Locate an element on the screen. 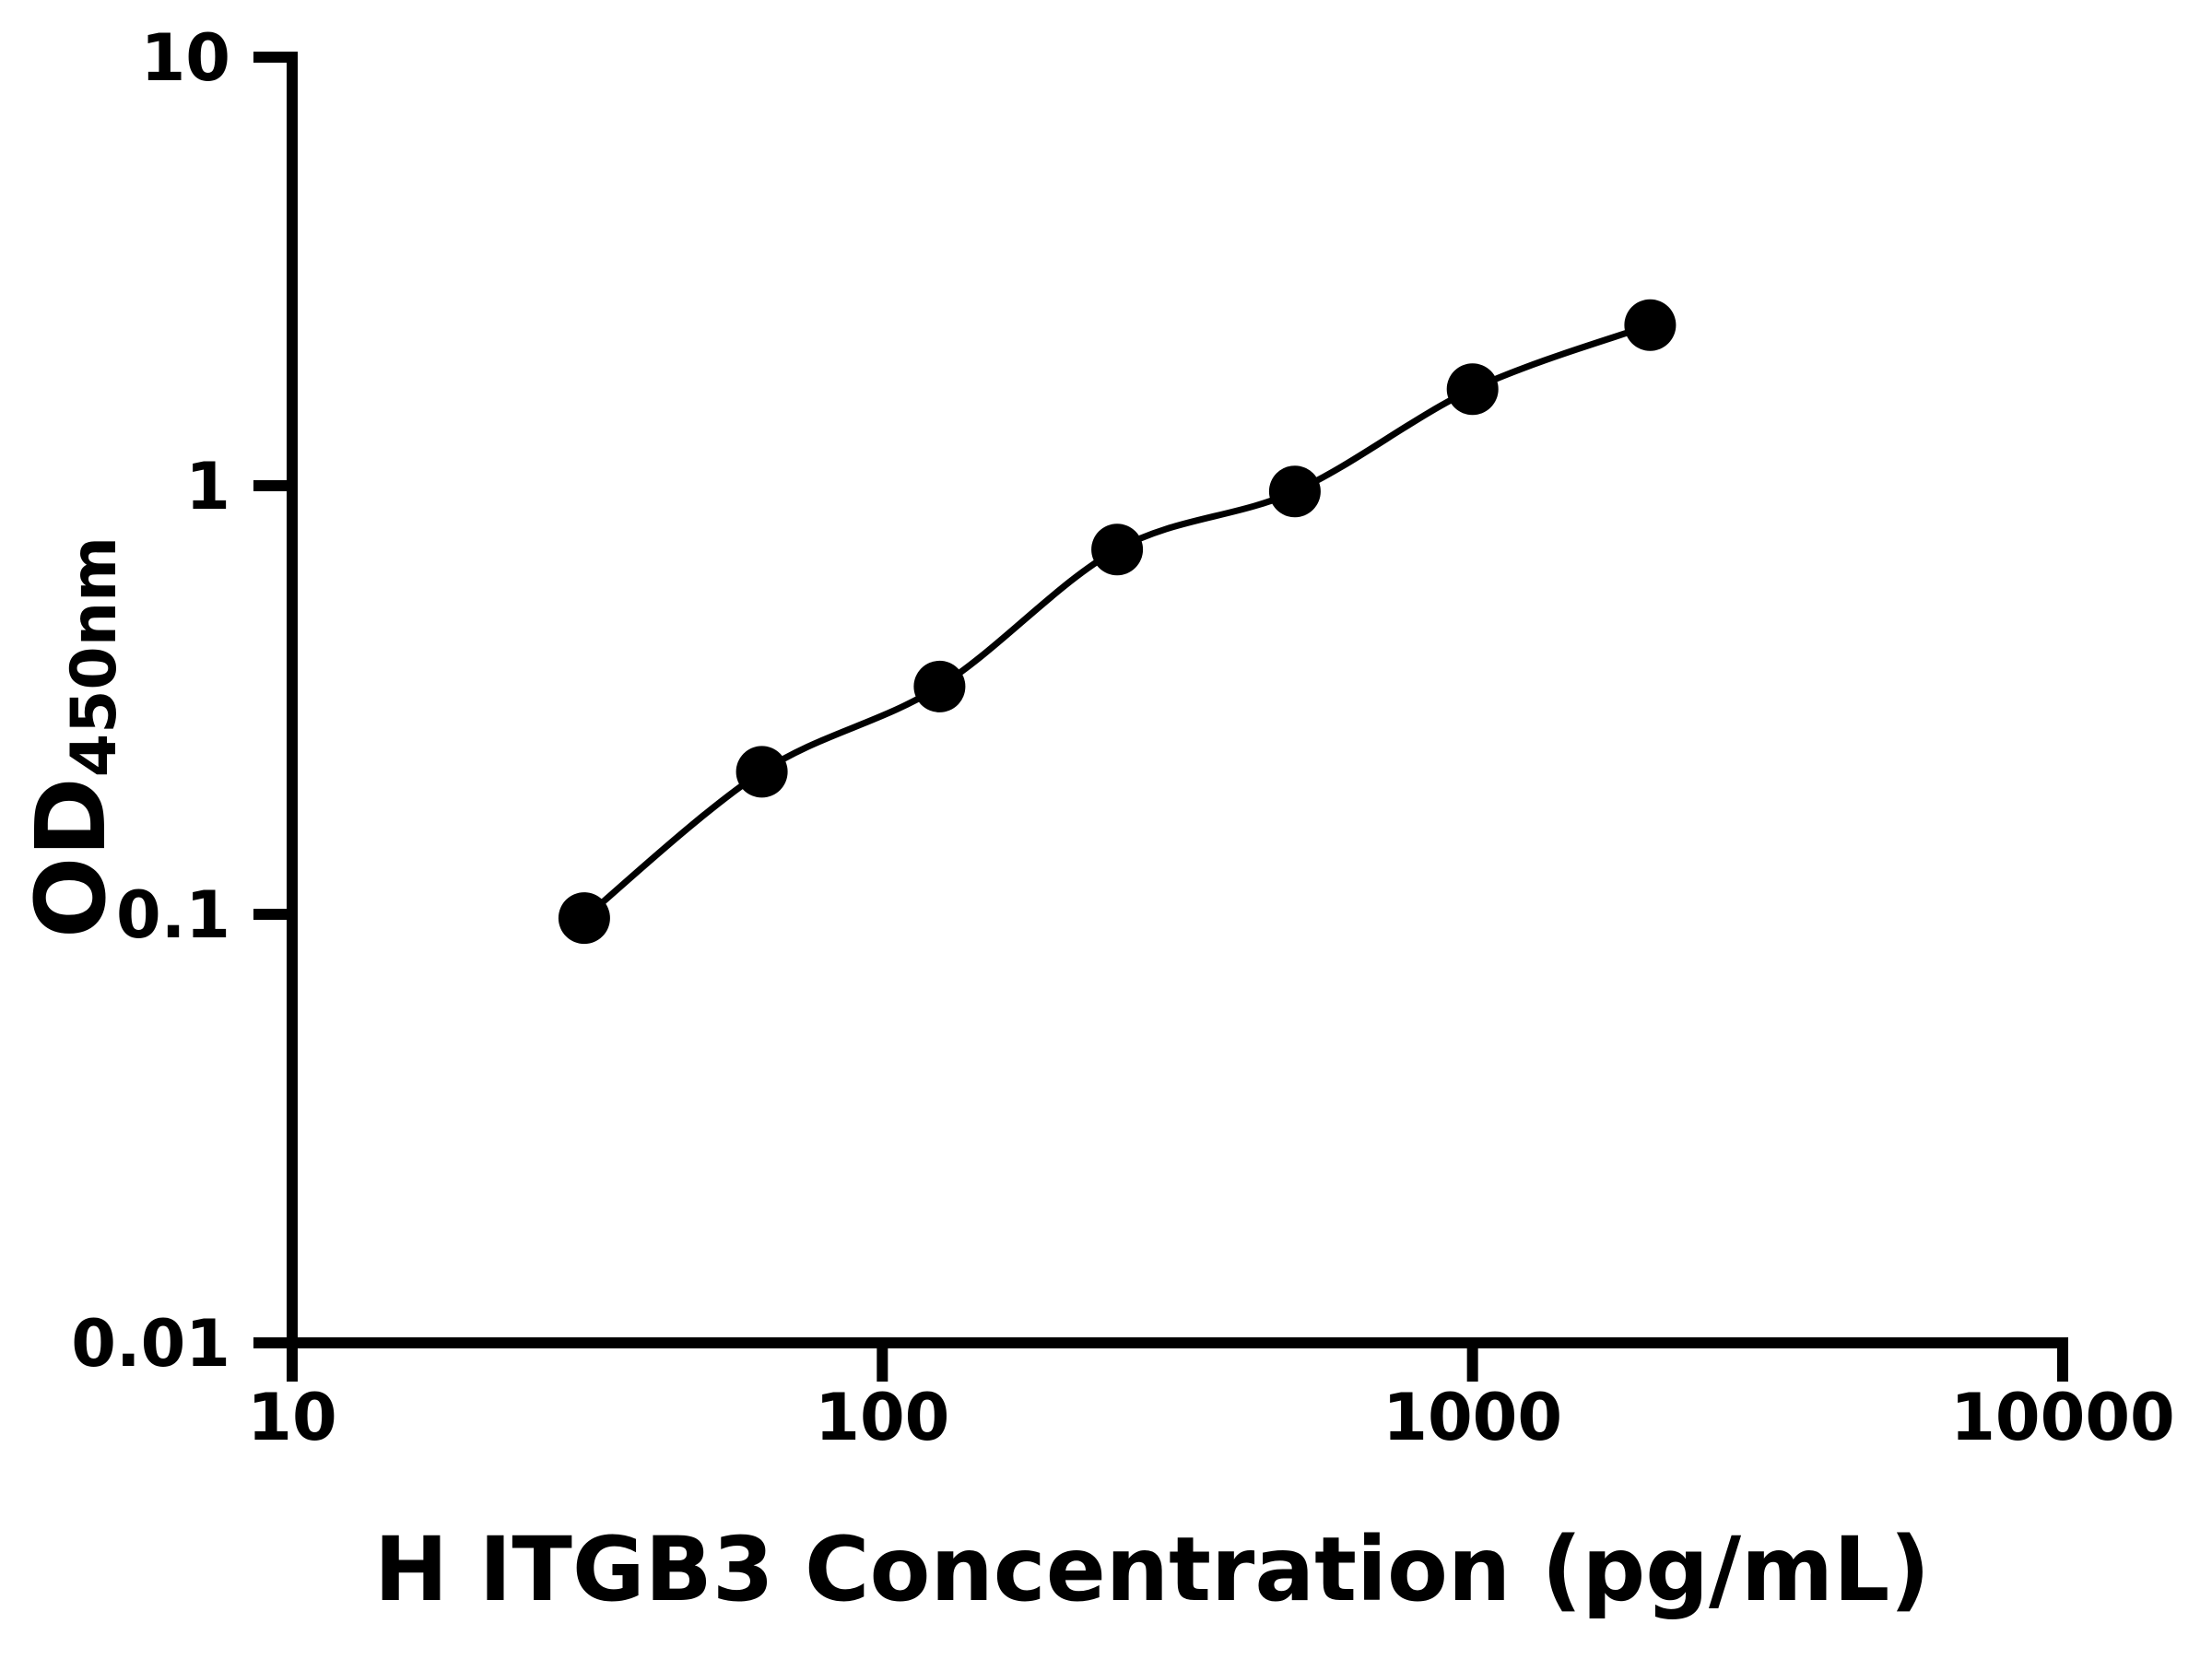 This screenshot has width=2212, height=1659. y-tick-label: 0.01 is located at coordinates (150, 1344).